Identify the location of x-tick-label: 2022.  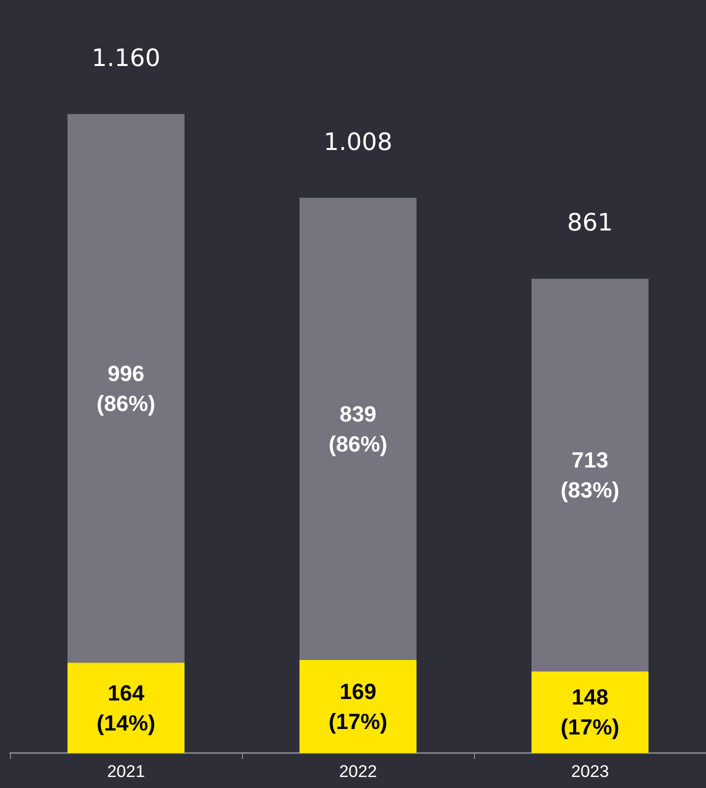
(358, 771).